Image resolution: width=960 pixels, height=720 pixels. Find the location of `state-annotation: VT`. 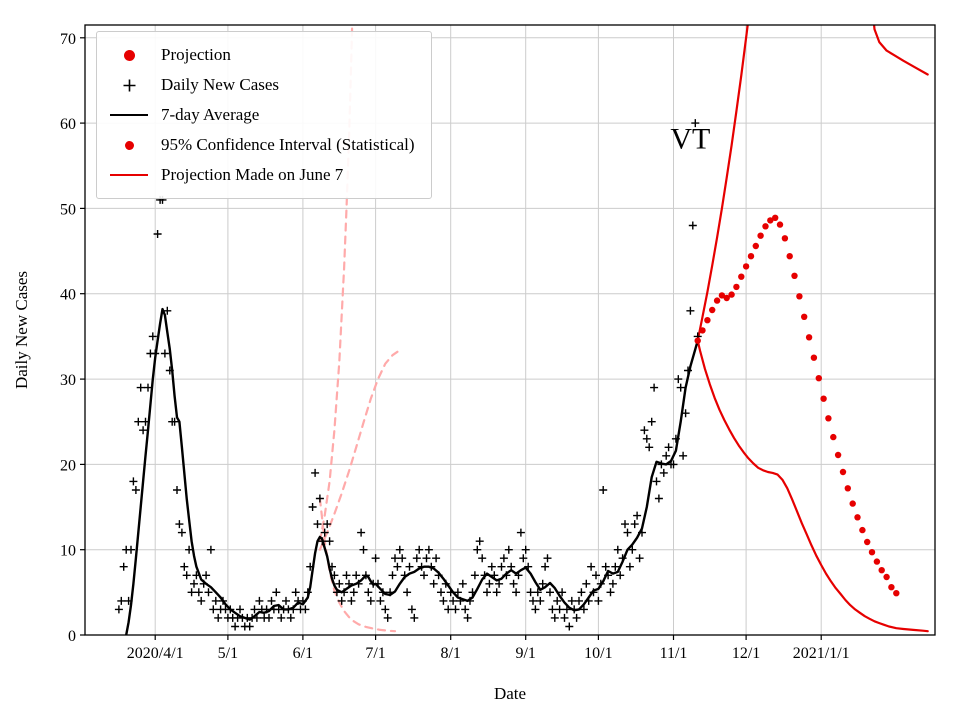

state-annotation: VT is located at coordinates (690, 139).